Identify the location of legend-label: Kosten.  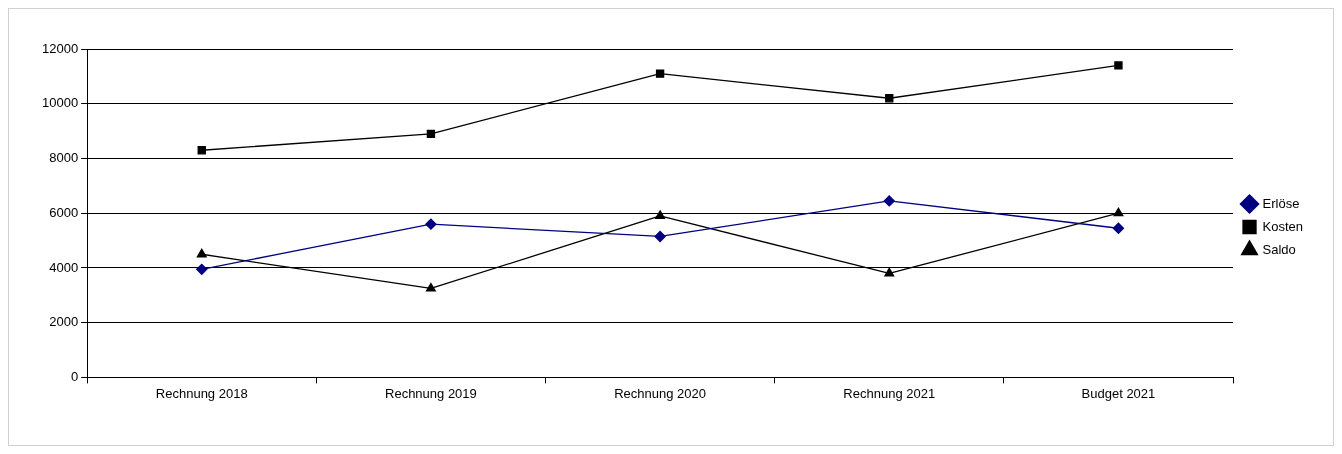
(1283, 226).